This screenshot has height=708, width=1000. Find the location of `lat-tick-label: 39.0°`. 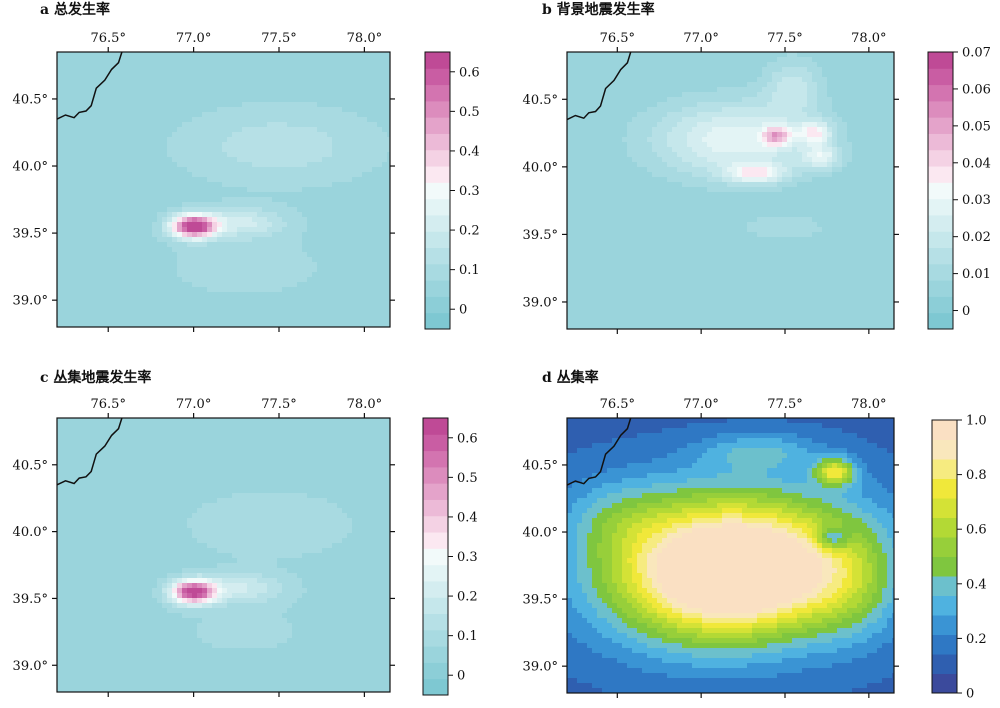

lat-tick-label: 39.0° is located at coordinates (30, 301).